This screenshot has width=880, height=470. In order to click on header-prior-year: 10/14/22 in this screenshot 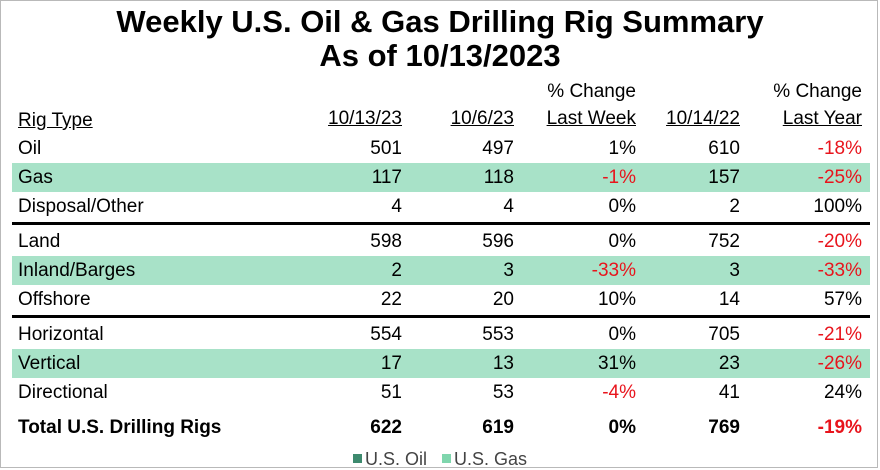, I will do `click(703, 118)`.